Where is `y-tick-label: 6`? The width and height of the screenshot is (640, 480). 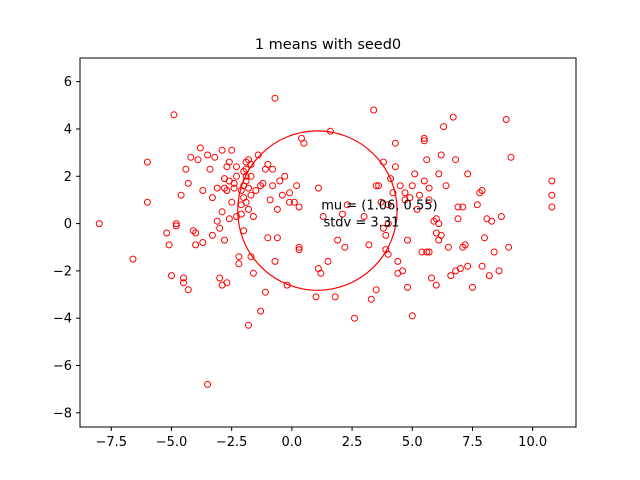
y-tick-label: 6 is located at coordinates (68, 82).